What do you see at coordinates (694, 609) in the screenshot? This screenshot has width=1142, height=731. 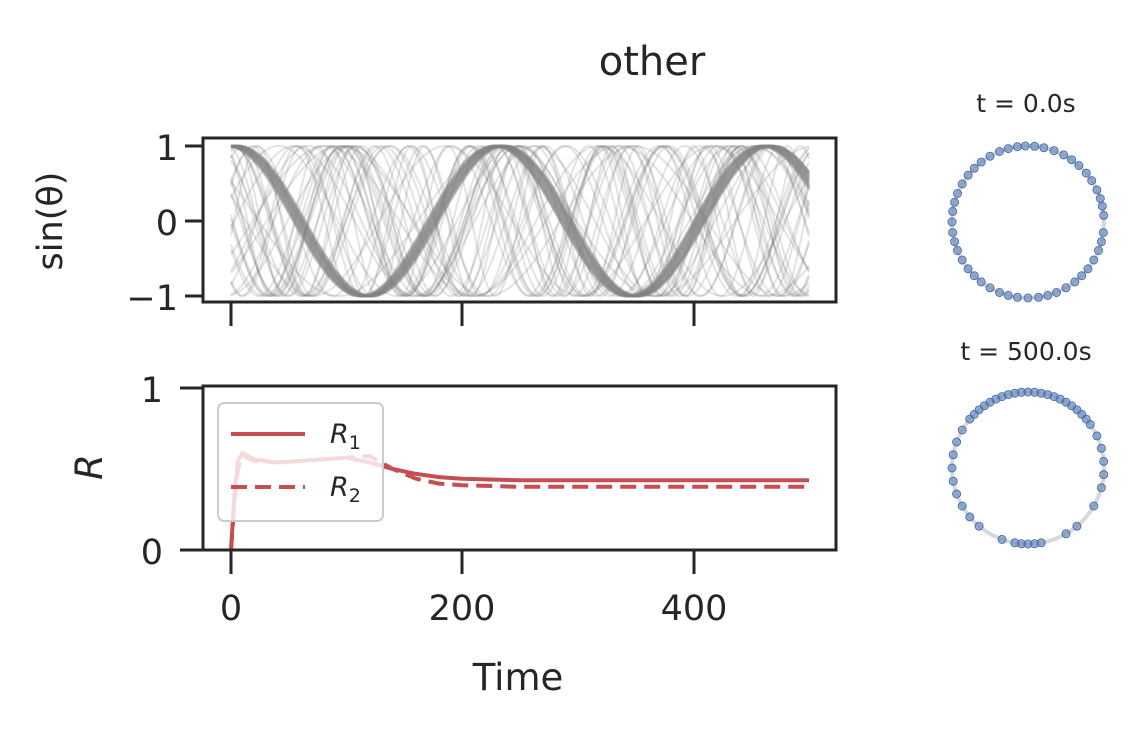 I see `bottom-x-tick-400: 400` at bounding box center [694, 609].